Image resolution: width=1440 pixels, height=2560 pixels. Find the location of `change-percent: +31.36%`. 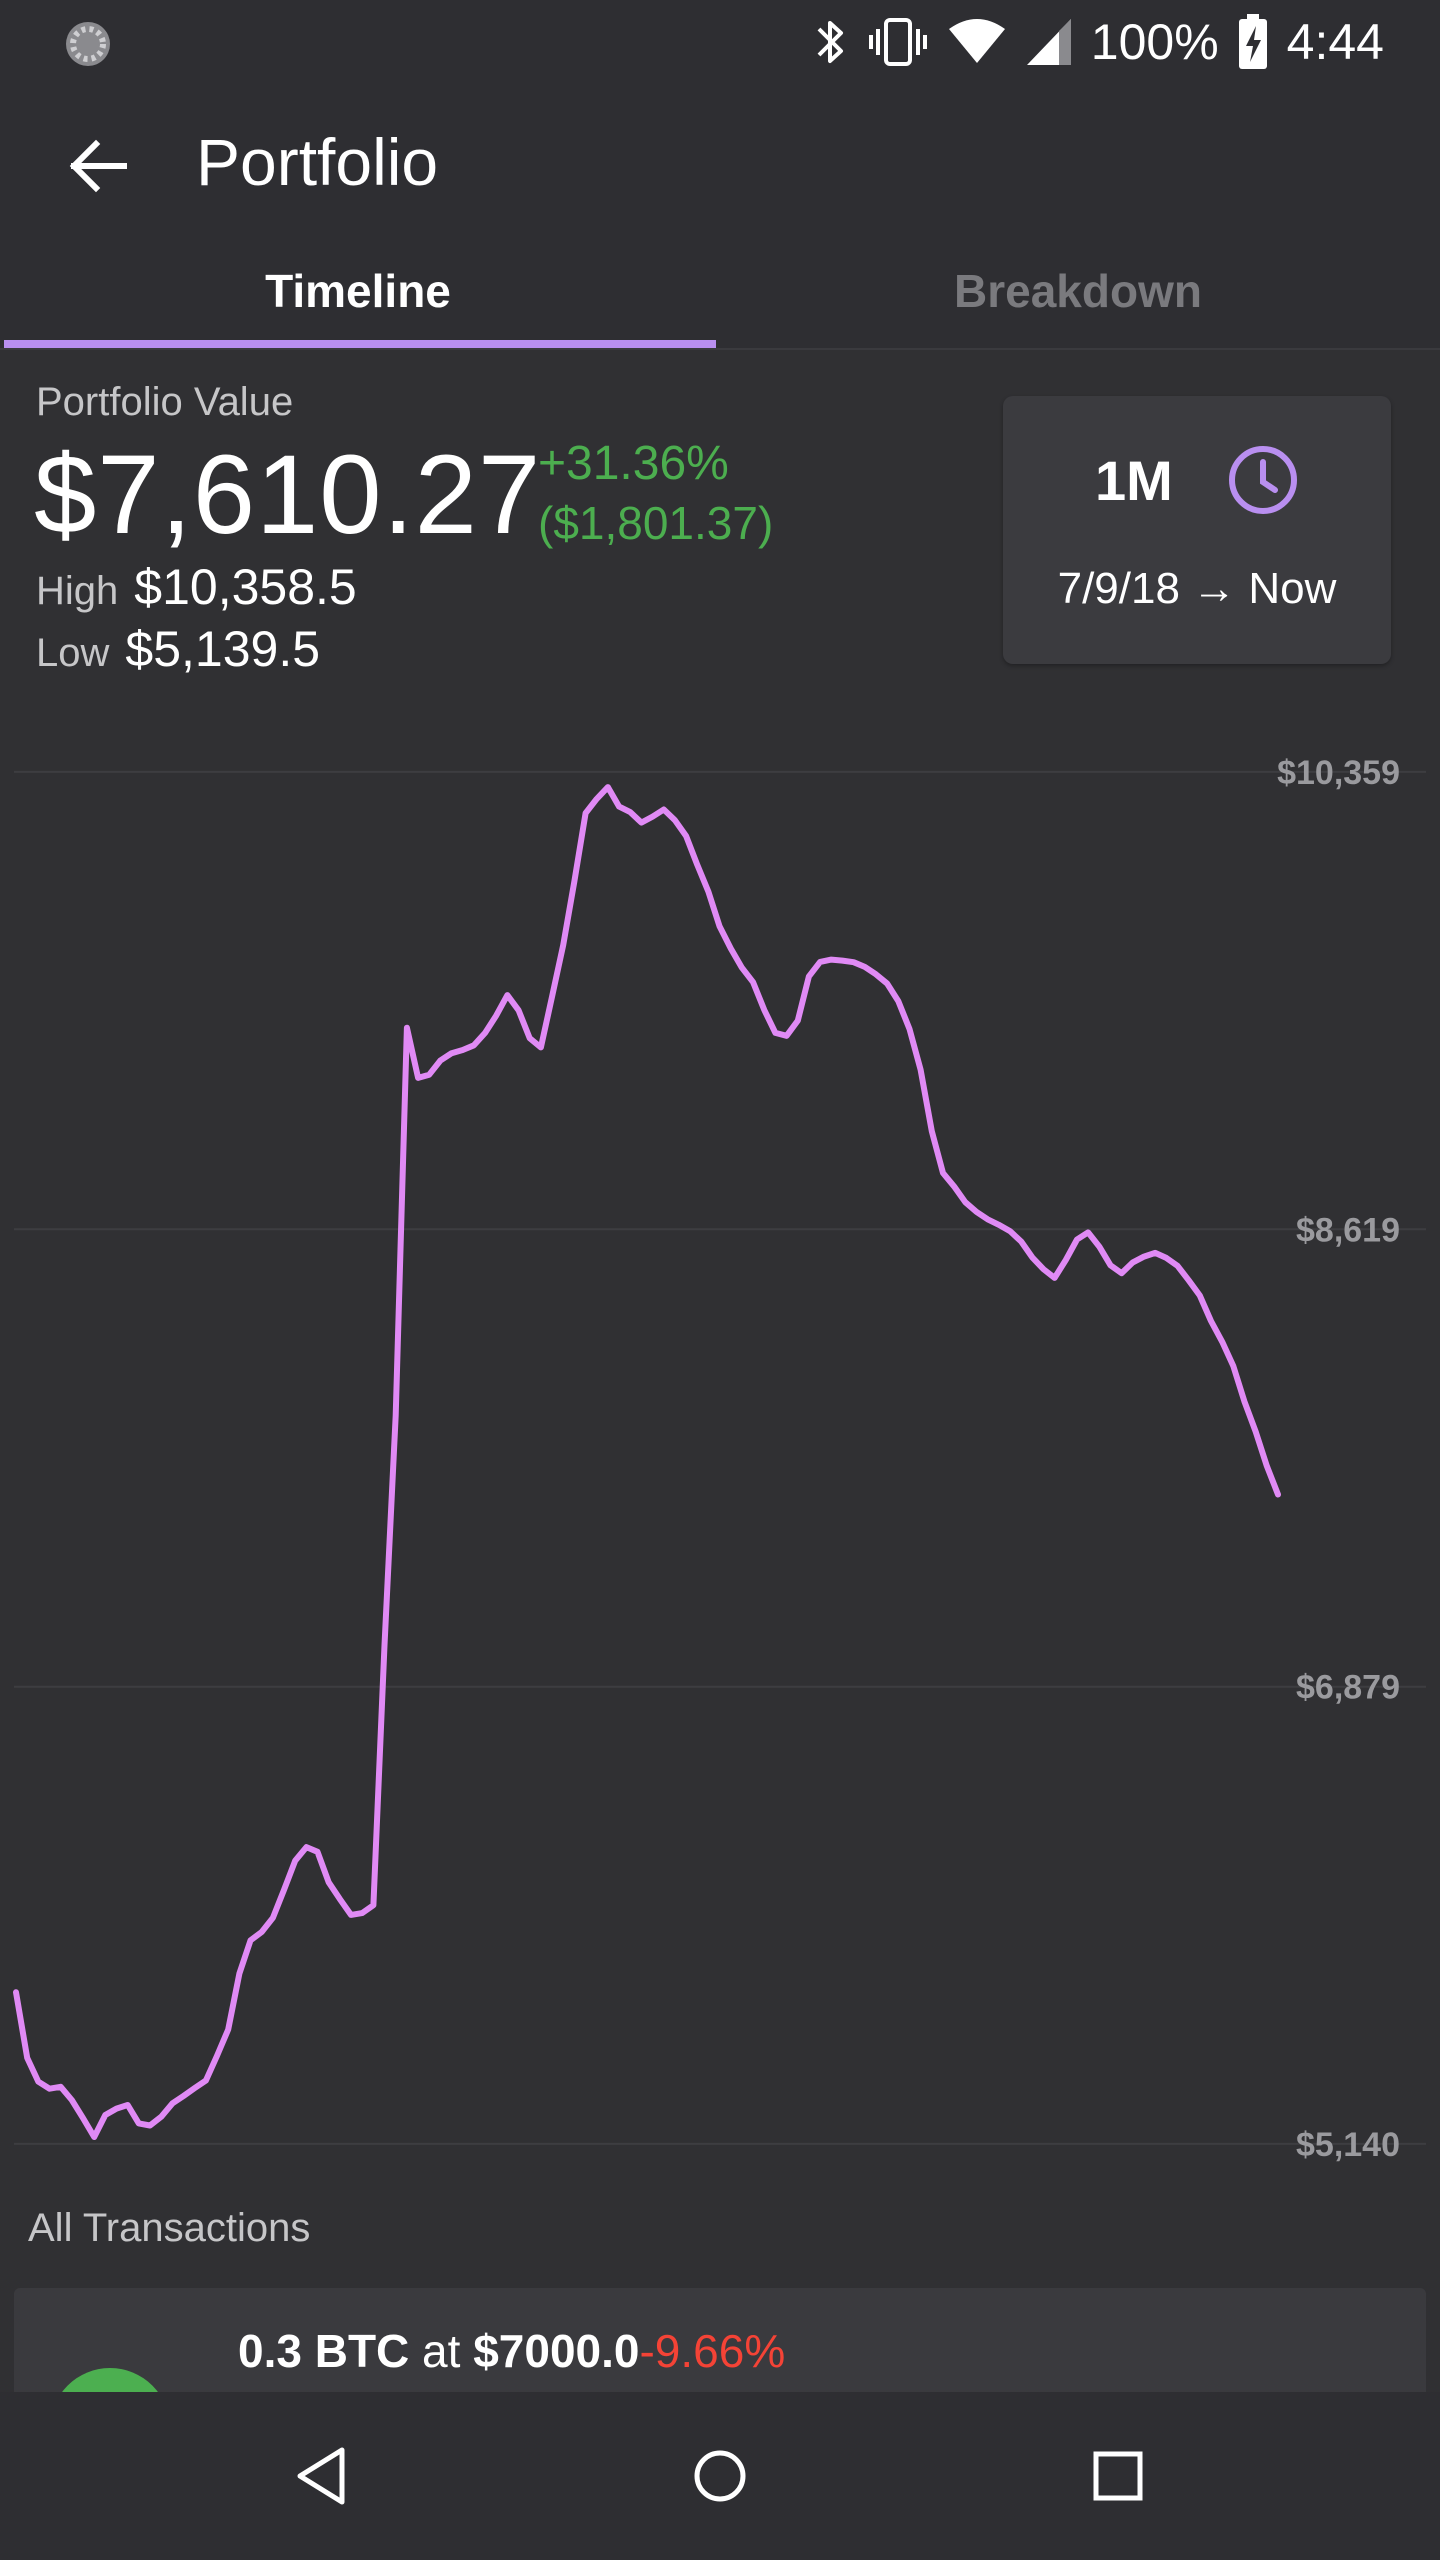

change-percent: +31.36% is located at coordinates (633, 463).